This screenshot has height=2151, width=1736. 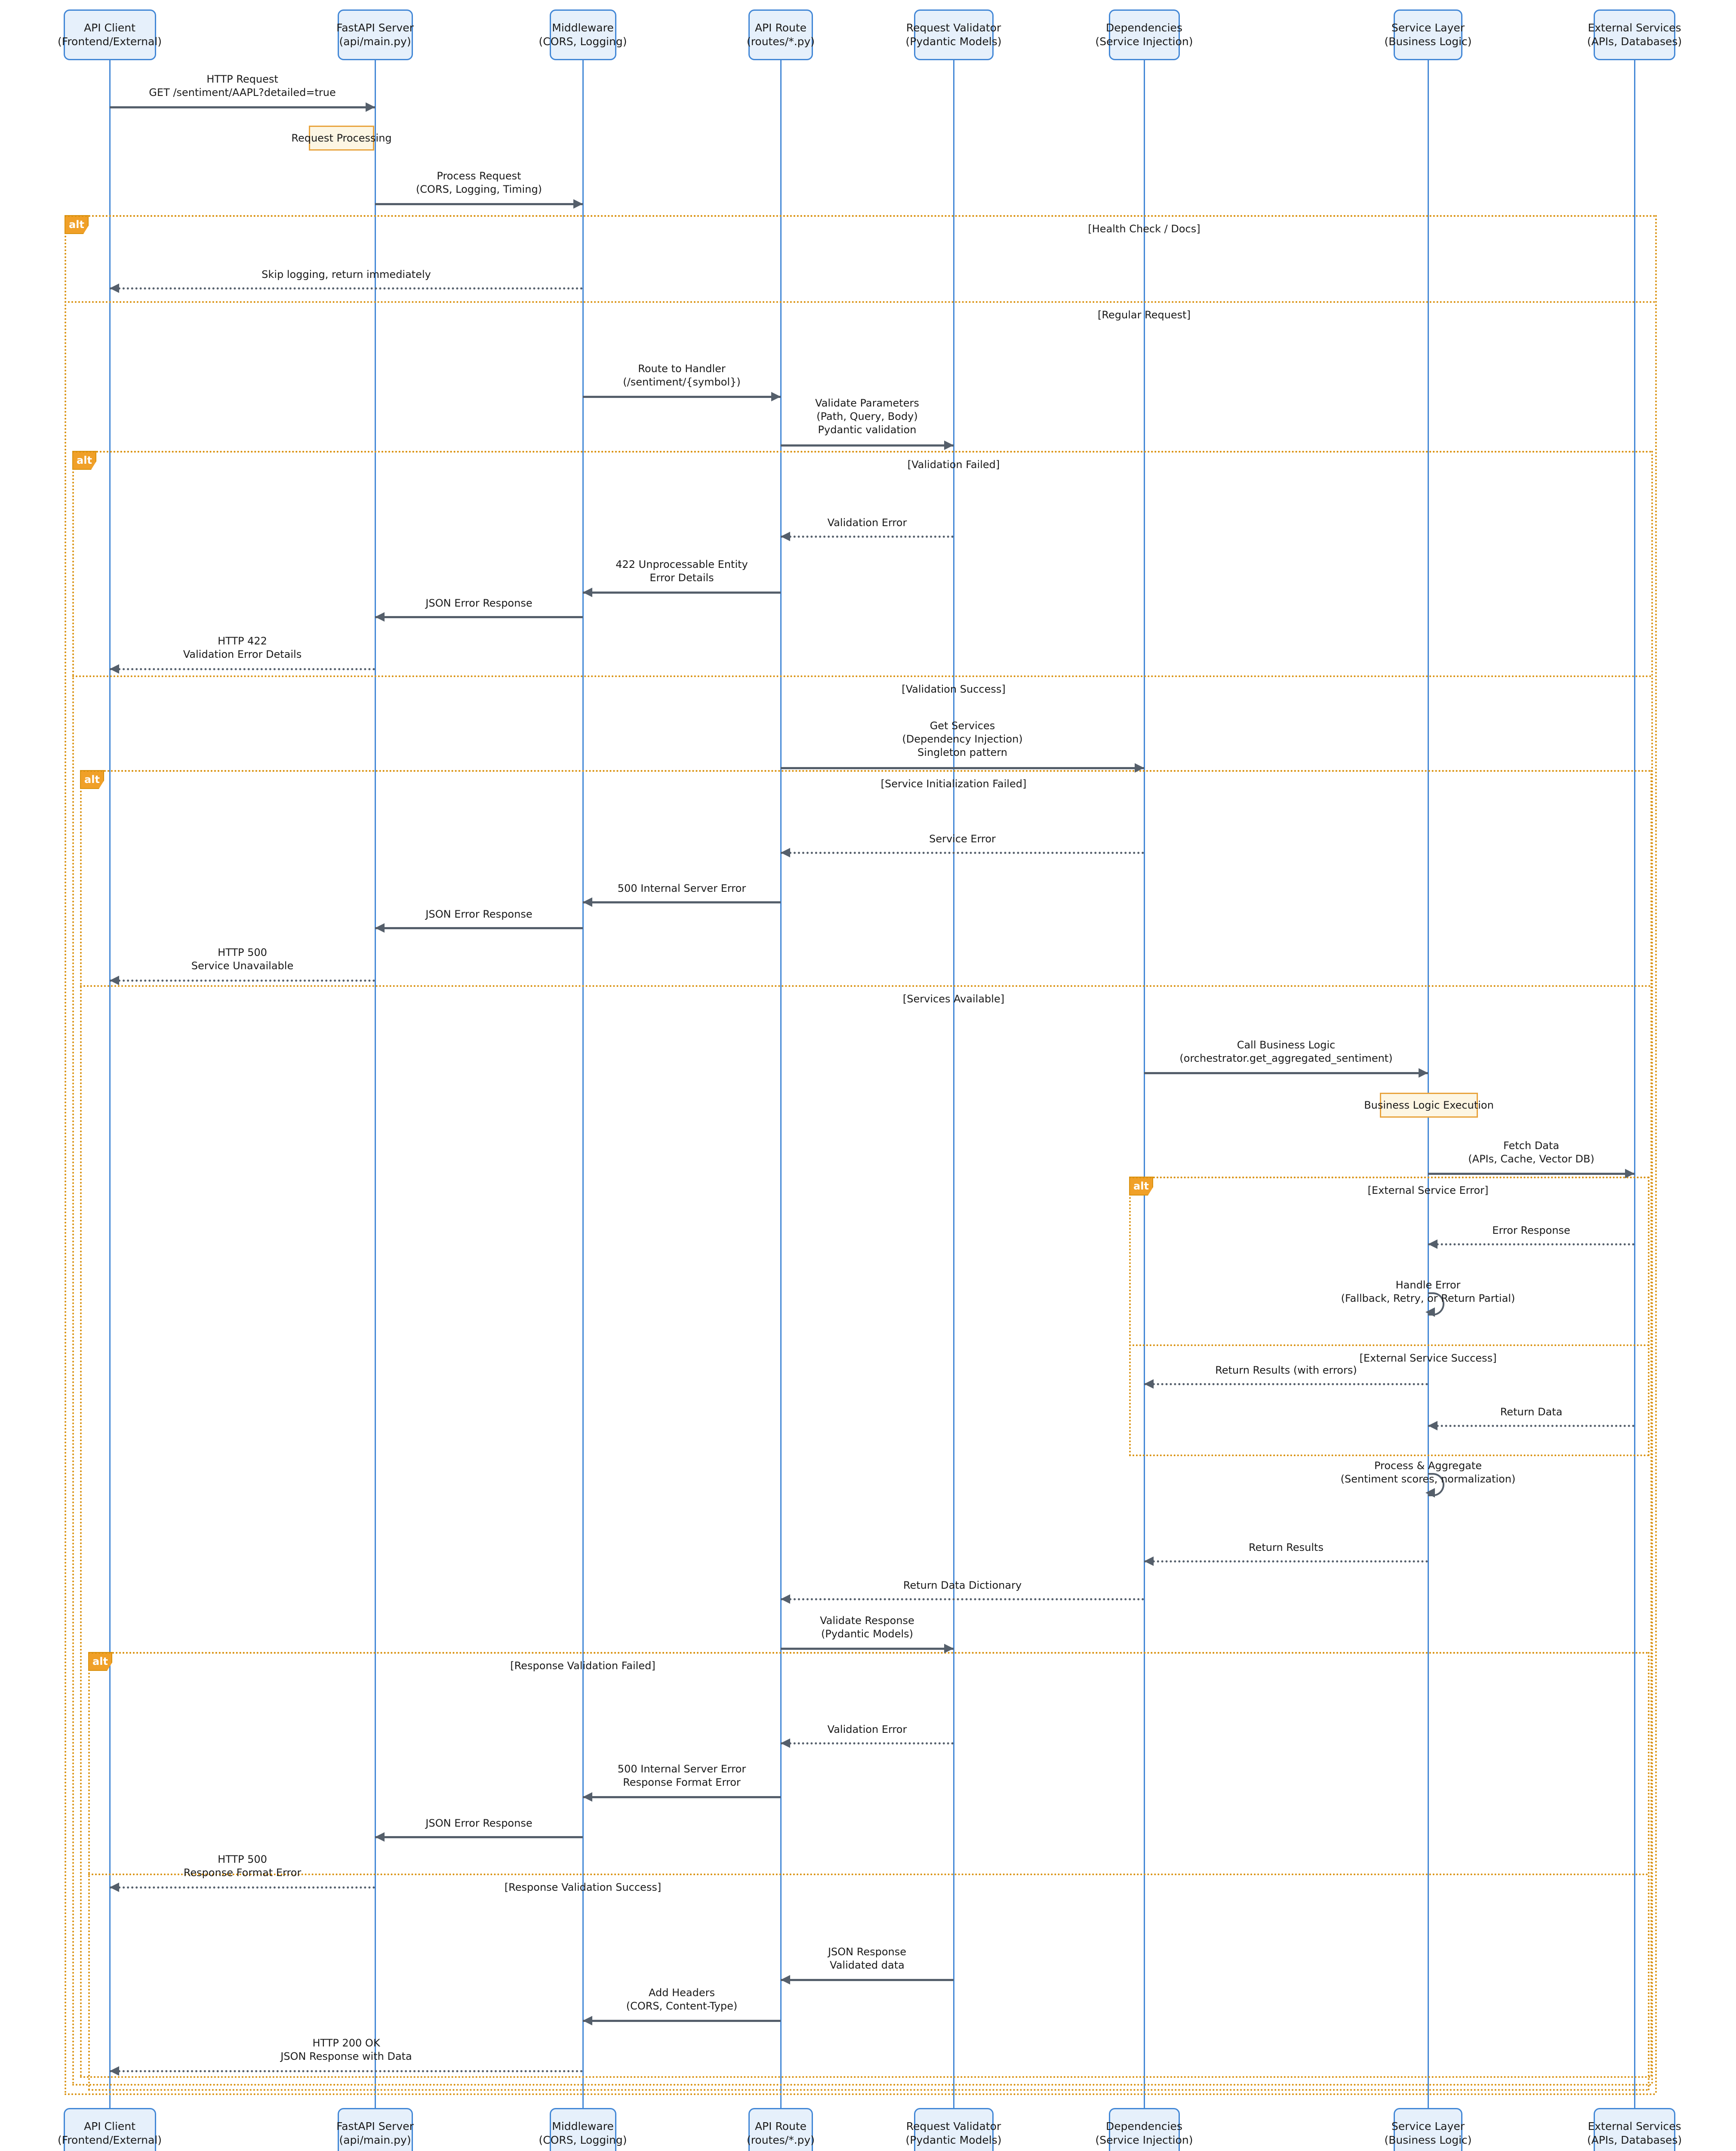 I want to click on message-line-m22, so click(x=1286, y=1561).